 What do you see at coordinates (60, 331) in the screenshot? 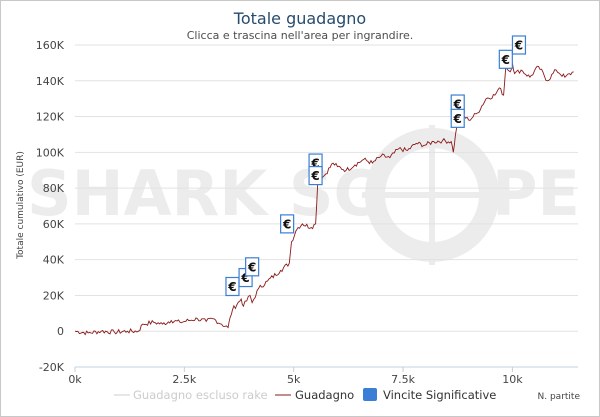
I see `y-tick-label: 0` at bounding box center [60, 331].